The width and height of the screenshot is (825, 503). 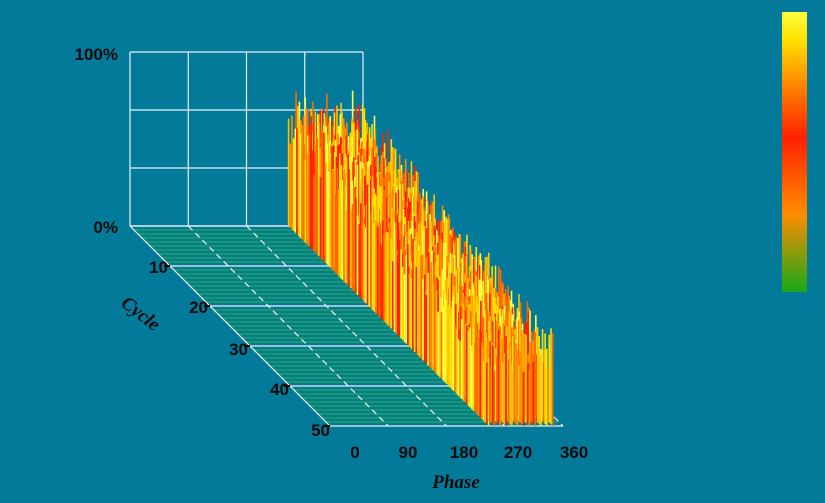 I want to click on cycle-tick-label-10: 10, so click(x=158, y=267).